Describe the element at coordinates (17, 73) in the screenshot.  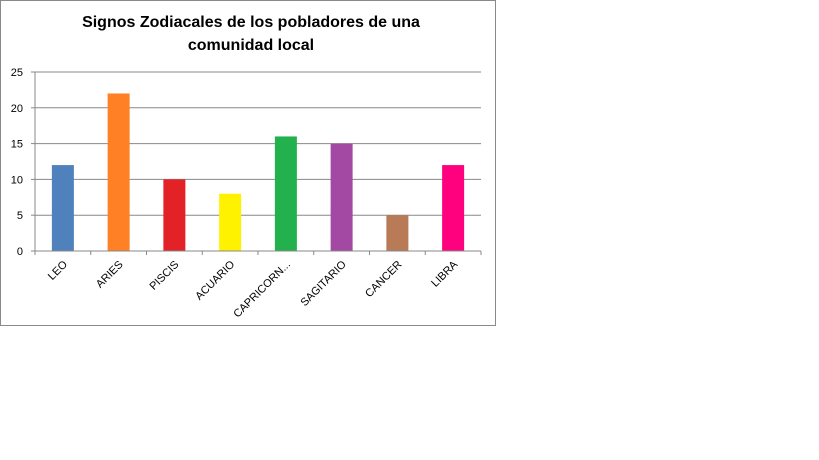
I see `y-tick-label: 25` at that location.